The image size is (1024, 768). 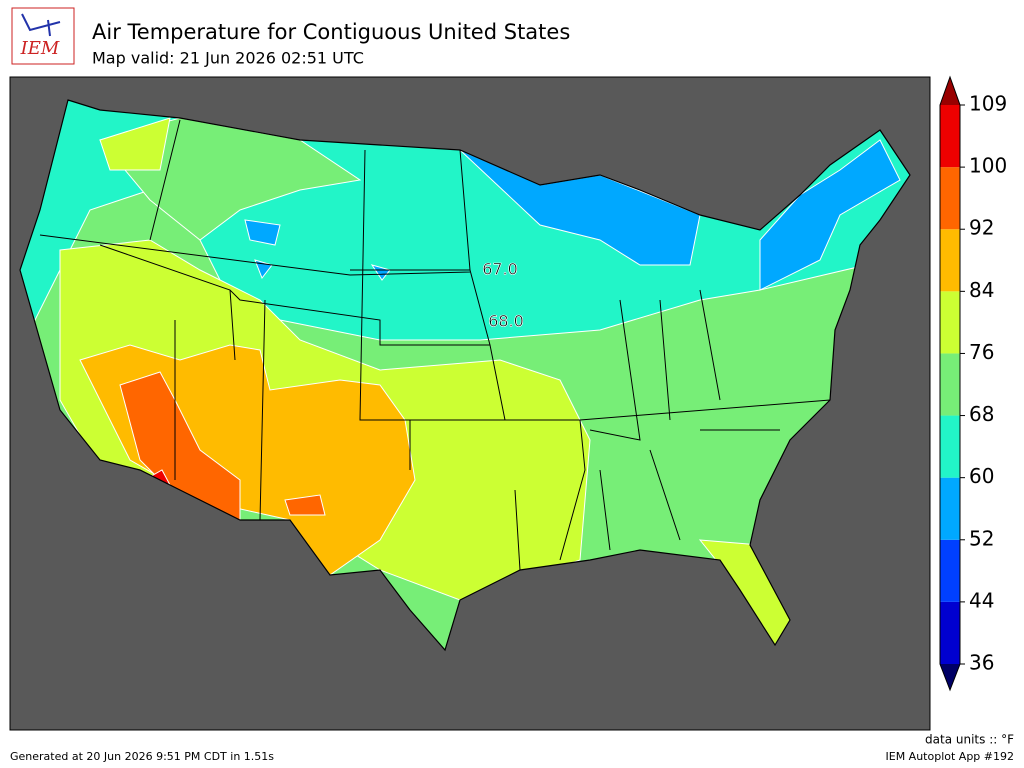 What do you see at coordinates (981, 600) in the screenshot?
I see `colorbar-tick-label: 44` at bounding box center [981, 600].